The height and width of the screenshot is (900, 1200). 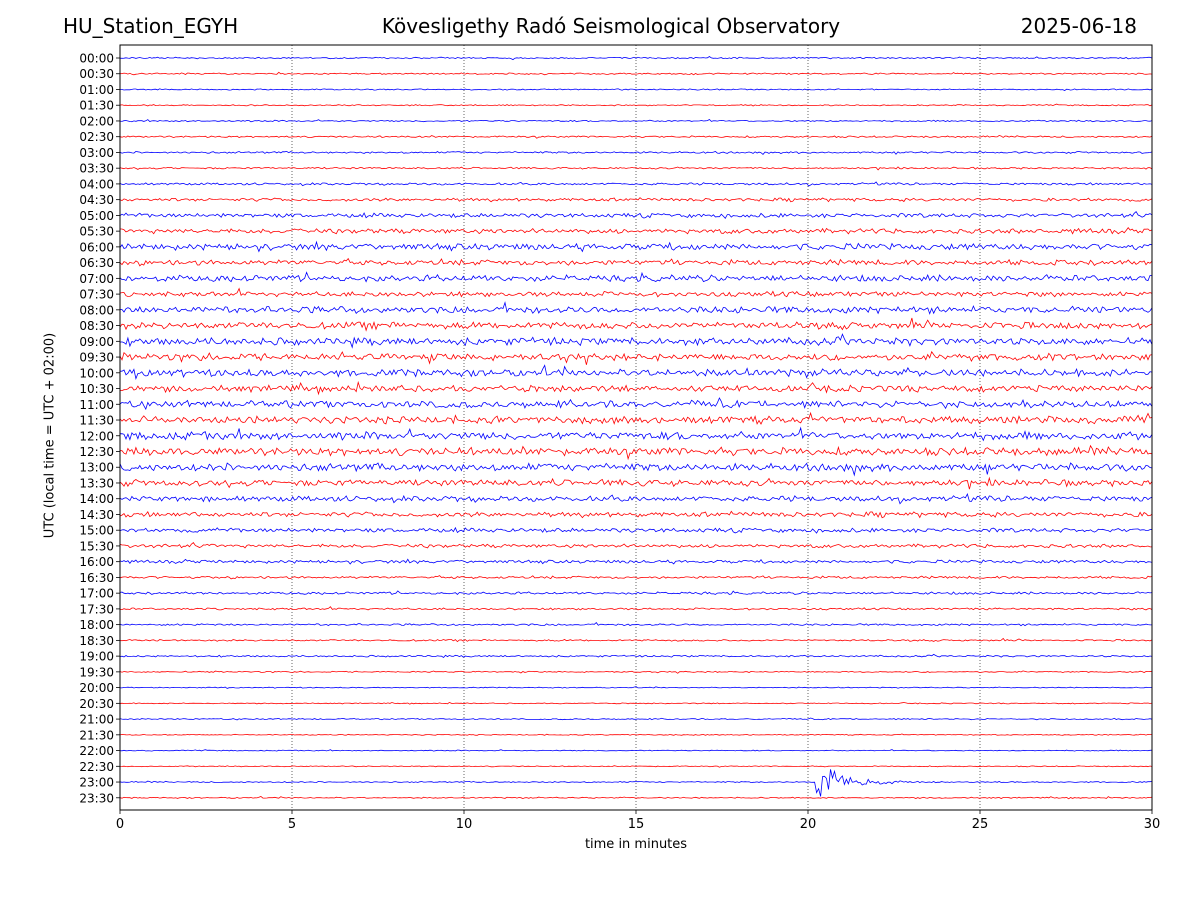 What do you see at coordinates (96, 720) in the screenshot?
I see `y-tick-label: 21:00` at bounding box center [96, 720].